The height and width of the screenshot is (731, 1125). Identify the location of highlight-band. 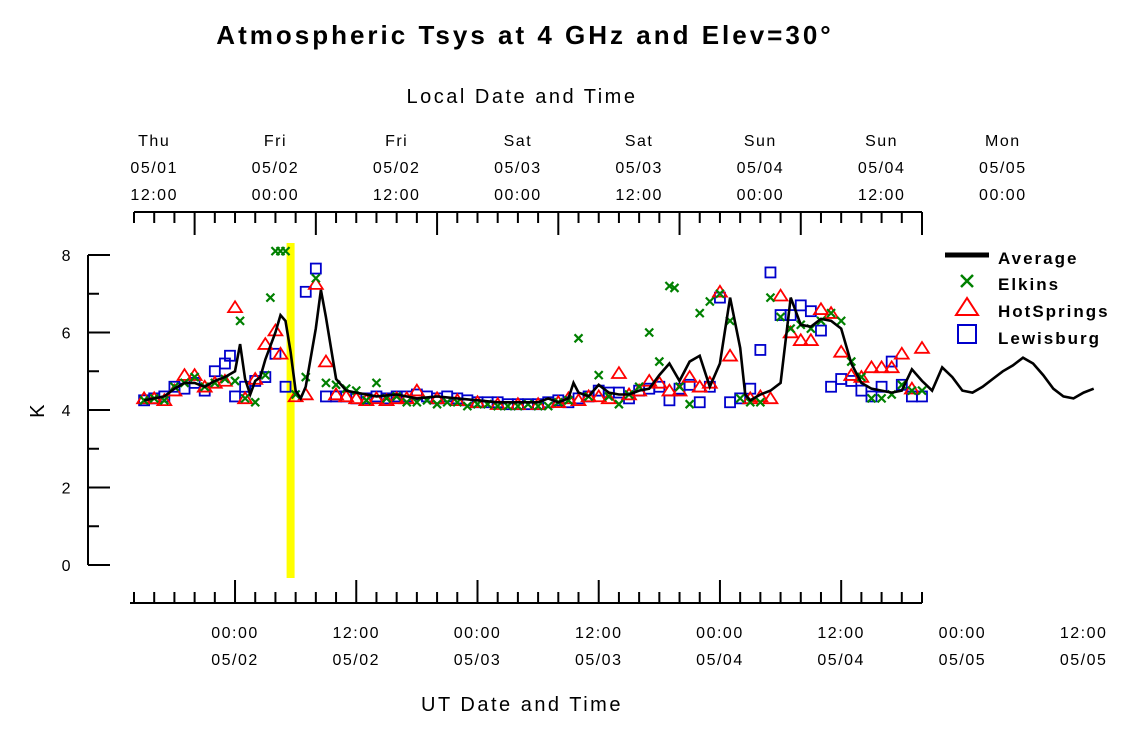
(290, 410).